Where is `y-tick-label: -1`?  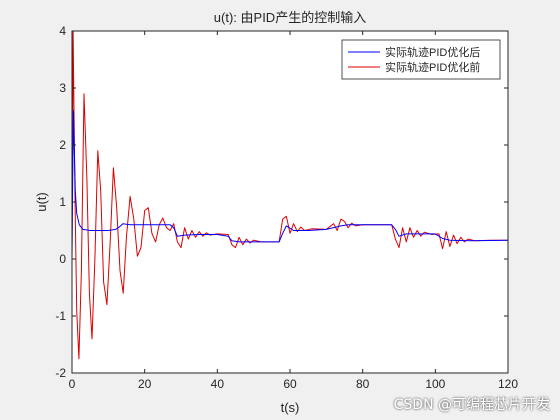 y-tick-label: -1 is located at coordinates (60, 316).